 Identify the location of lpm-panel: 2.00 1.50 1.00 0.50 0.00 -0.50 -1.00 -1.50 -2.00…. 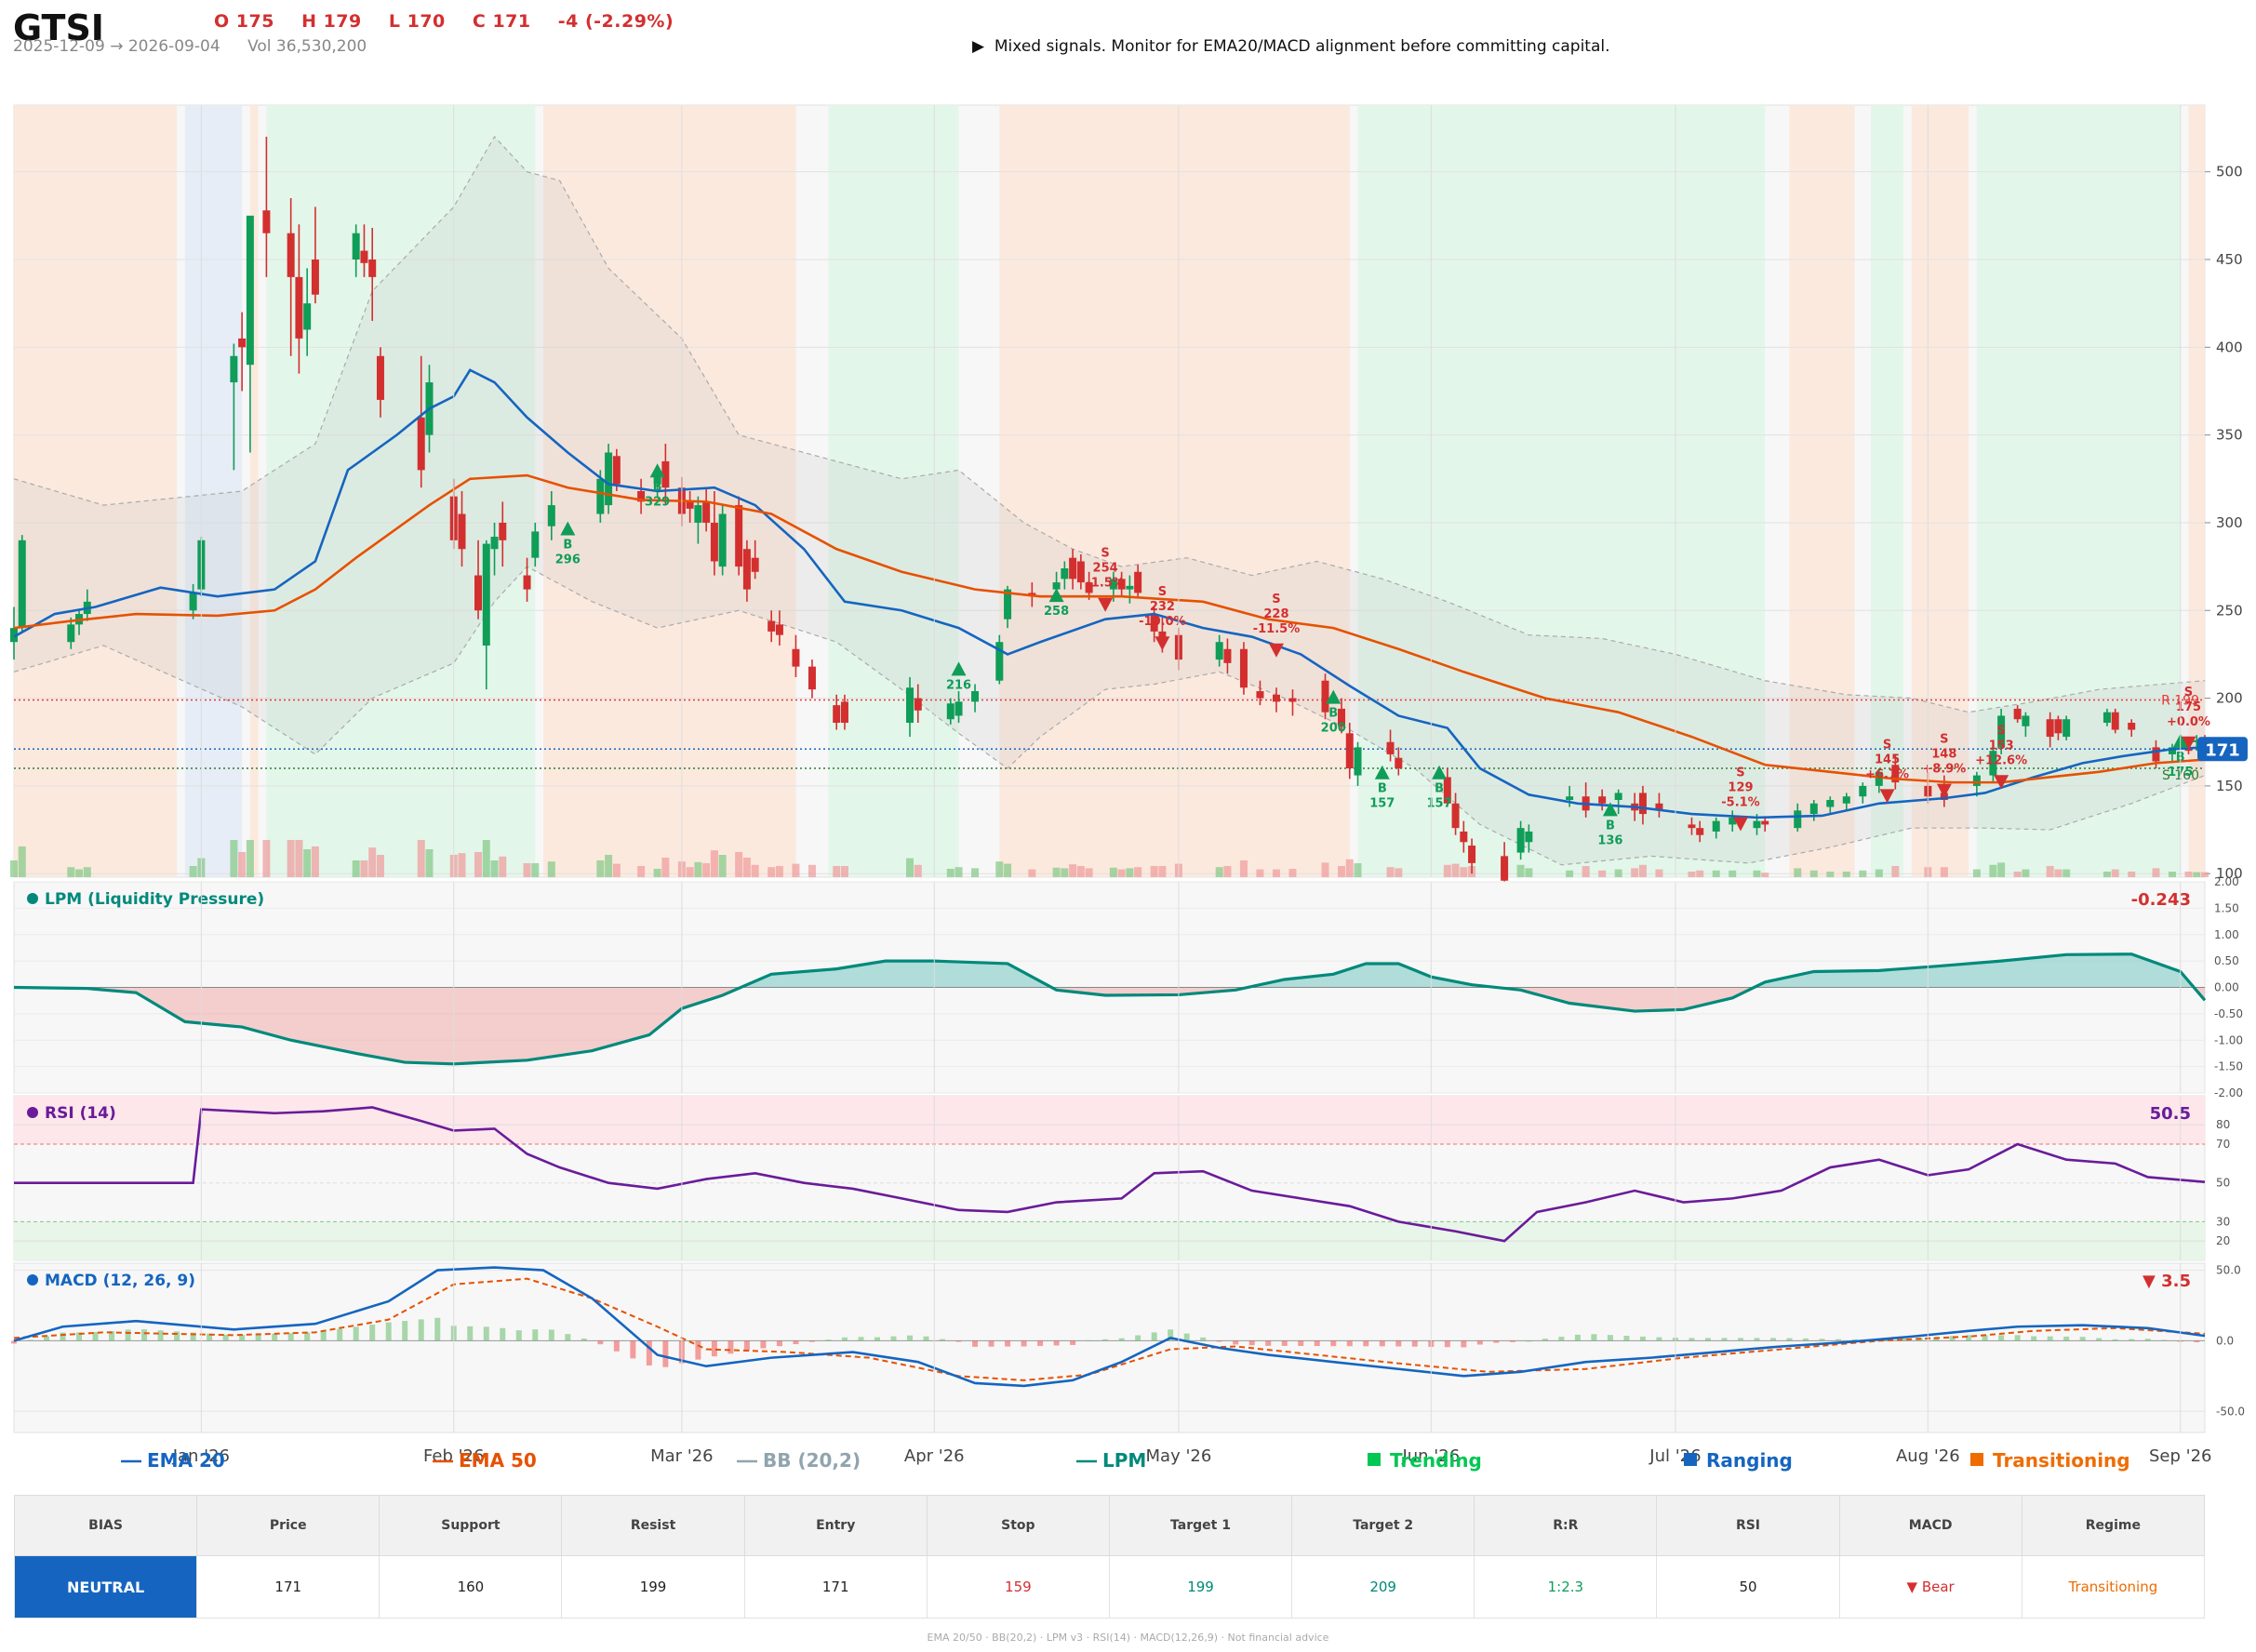
(1128, 987).